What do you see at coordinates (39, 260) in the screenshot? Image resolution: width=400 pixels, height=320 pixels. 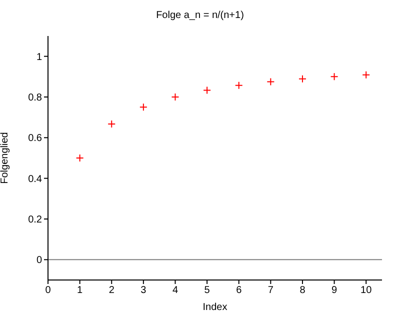 I see `y-tick-label: 0` at bounding box center [39, 260].